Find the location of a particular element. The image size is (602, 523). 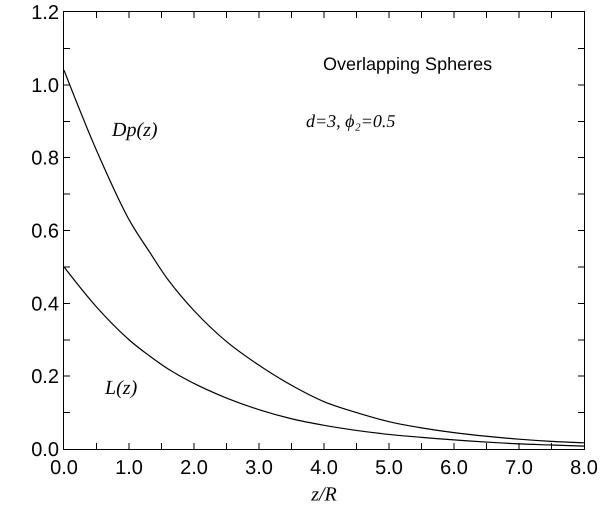

x-tick-label: 2.0 is located at coordinates (194, 468).